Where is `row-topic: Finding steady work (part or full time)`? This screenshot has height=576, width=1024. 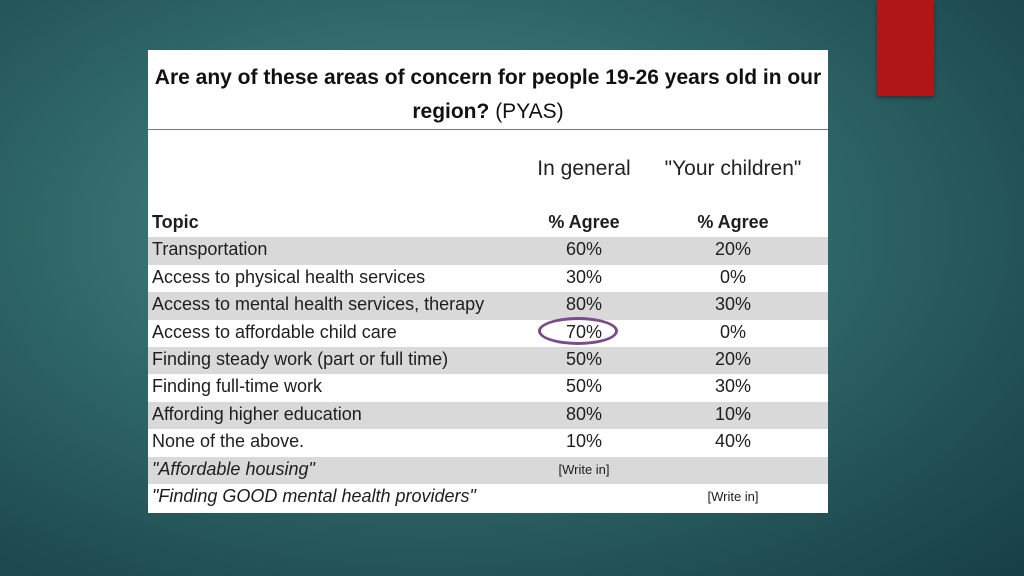
row-topic: Finding steady work (part or full time) is located at coordinates (300, 358).